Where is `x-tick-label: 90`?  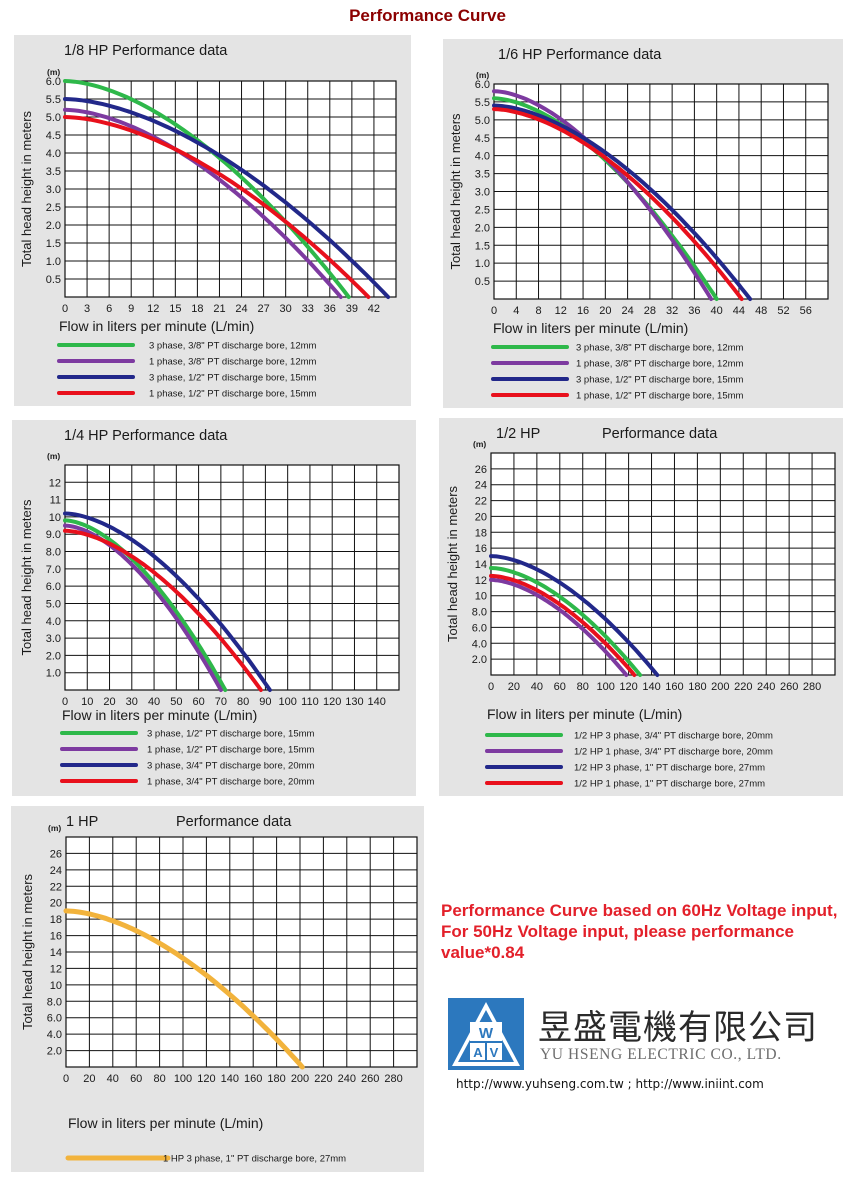 x-tick-label: 90 is located at coordinates (265, 702).